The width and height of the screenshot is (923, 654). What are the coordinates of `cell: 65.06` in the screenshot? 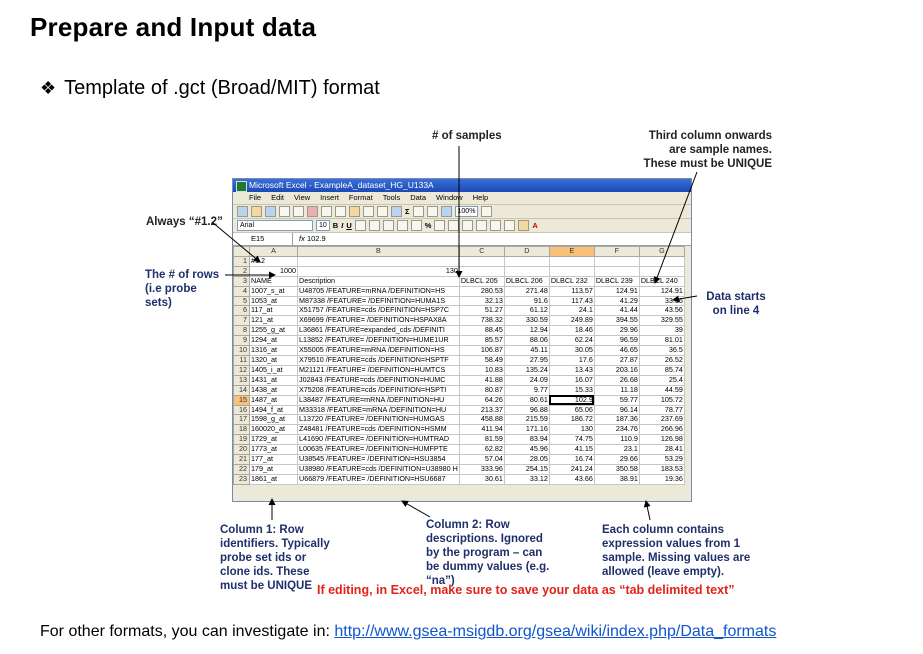 It's located at (571, 410).